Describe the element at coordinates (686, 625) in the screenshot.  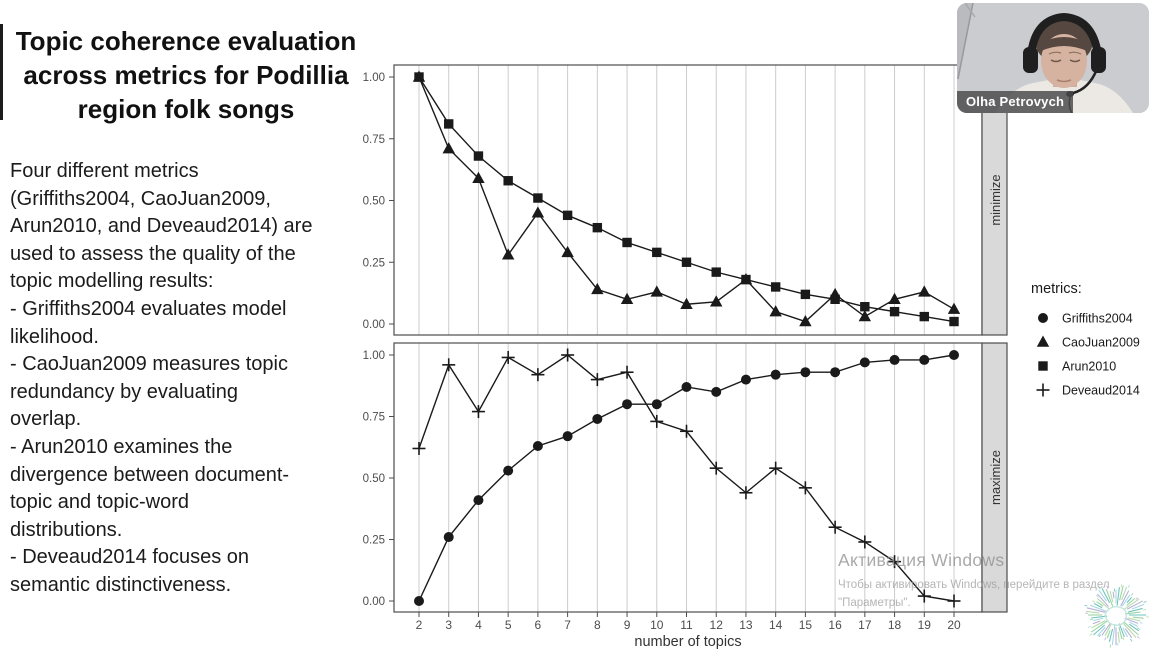
I see `x-tick-label: 11` at that location.